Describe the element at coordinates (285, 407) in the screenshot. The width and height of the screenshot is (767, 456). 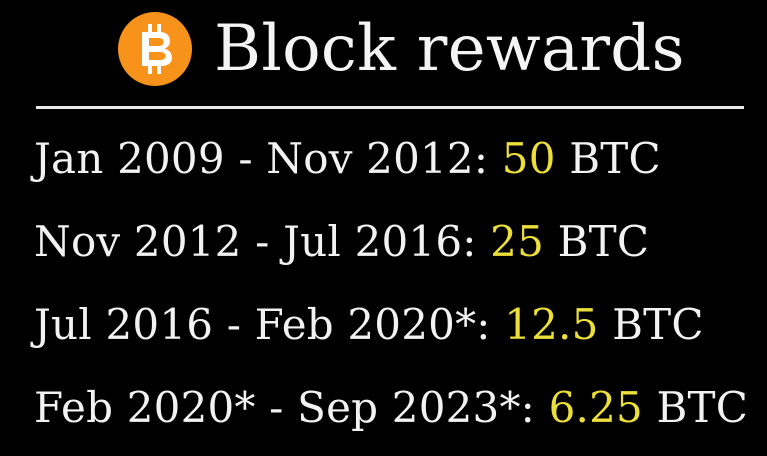
I see `reward-period: Feb 2020* - Sep 2023*:` at that location.